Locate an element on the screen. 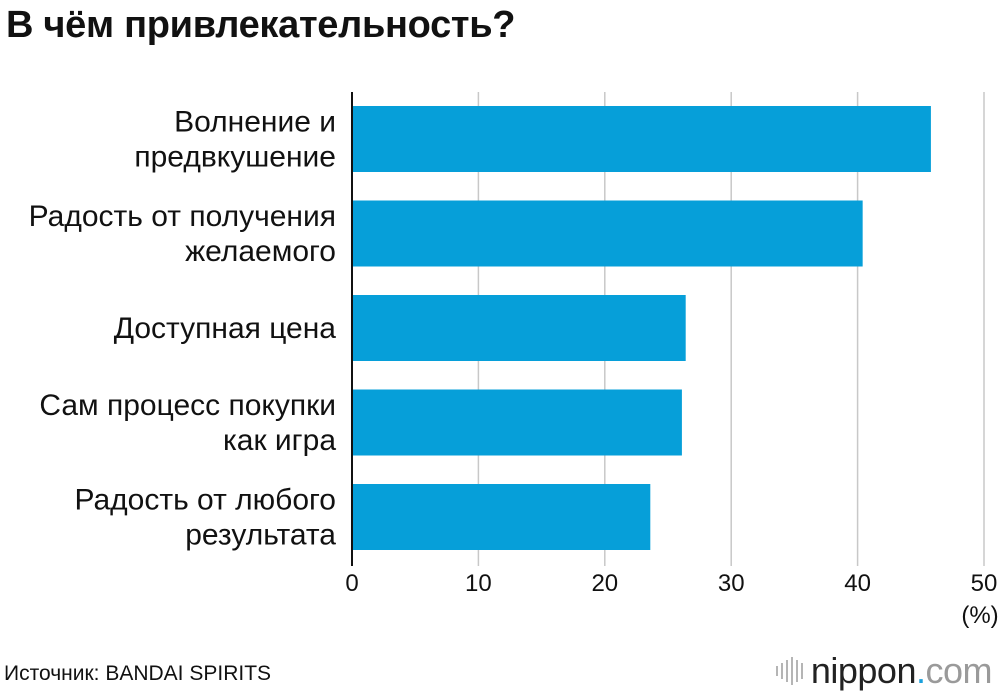 This screenshot has width=1000, height=696. nippon-logo: nippon.com is located at coordinates (884, 671).